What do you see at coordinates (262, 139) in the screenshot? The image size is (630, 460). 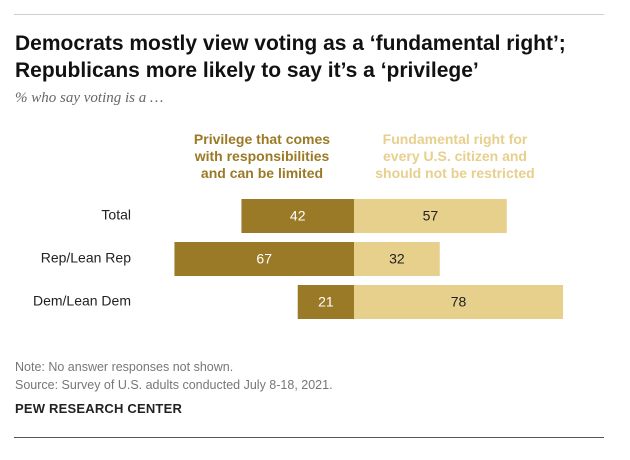 I see `legend-privilege-line-1: Privilege that comes` at bounding box center [262, 139].